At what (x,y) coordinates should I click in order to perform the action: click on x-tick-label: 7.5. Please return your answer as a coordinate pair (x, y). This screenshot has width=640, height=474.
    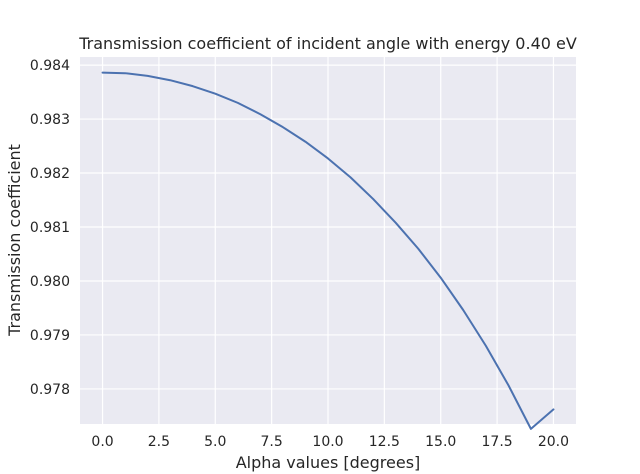
    Looking at the image, I should click on (272, 442).